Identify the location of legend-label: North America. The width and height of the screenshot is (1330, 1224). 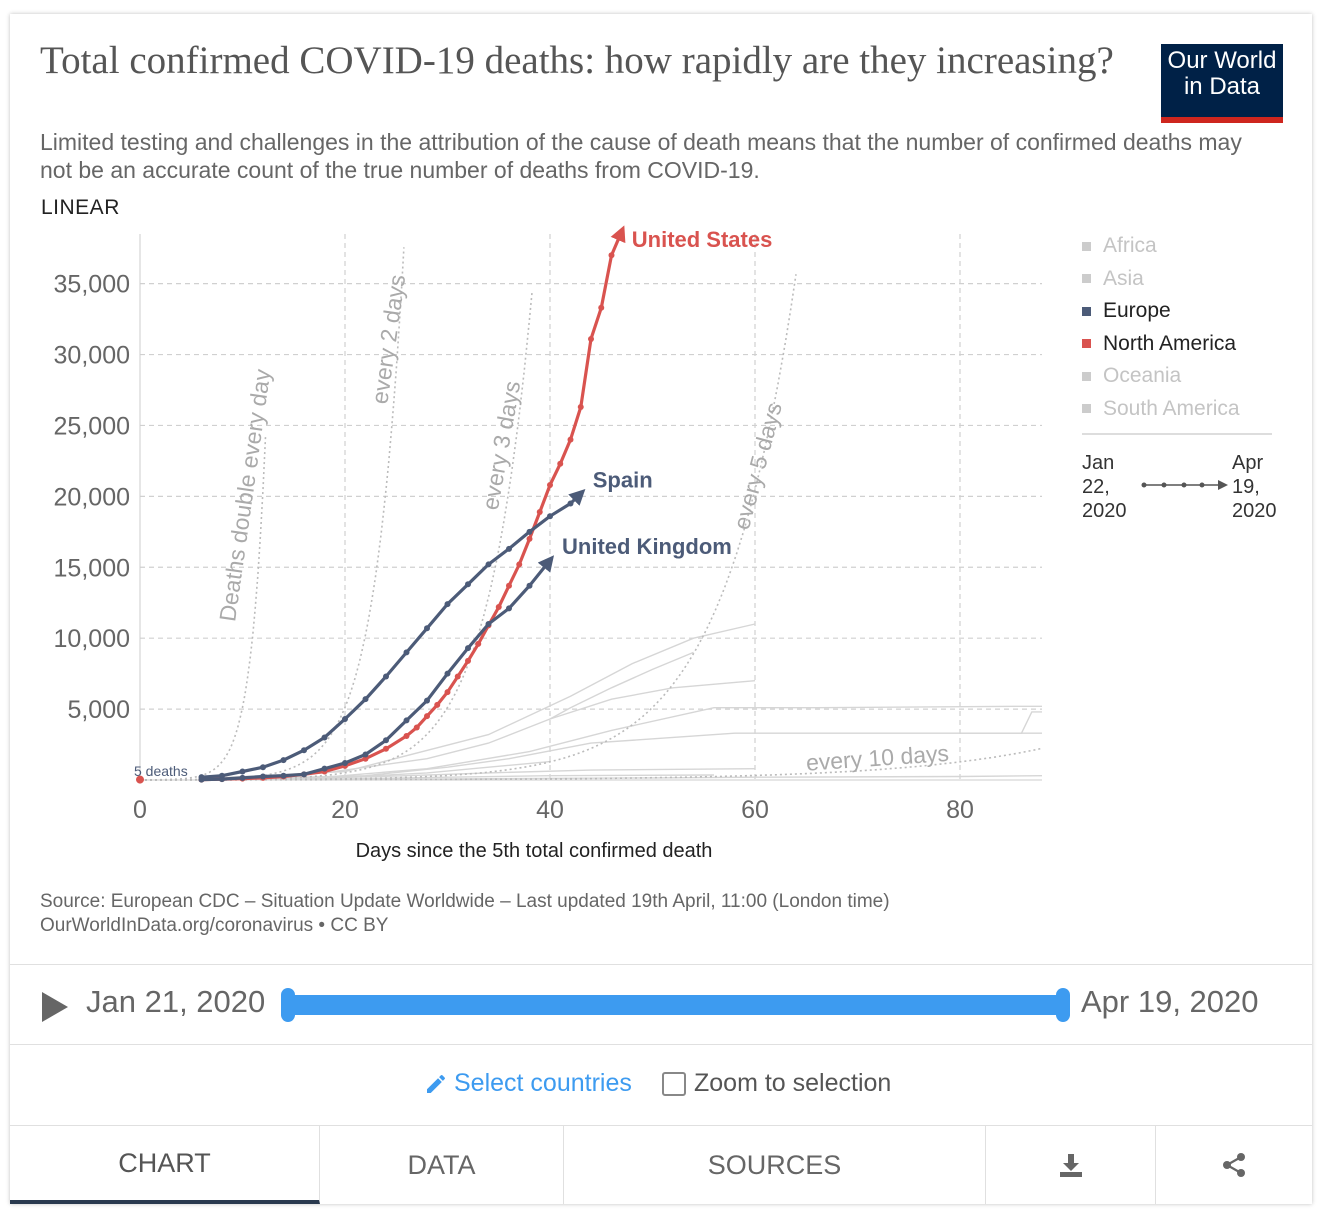
(1170, 343).